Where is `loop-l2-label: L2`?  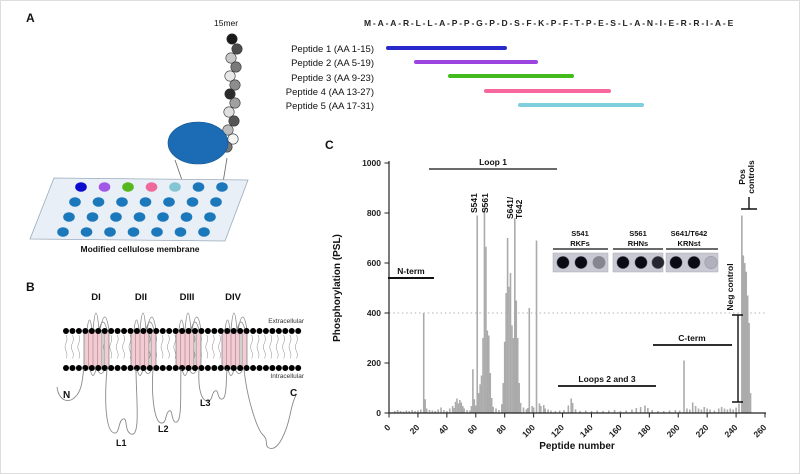 loop-l2-label: L2 is located at coordinates (163, 429).